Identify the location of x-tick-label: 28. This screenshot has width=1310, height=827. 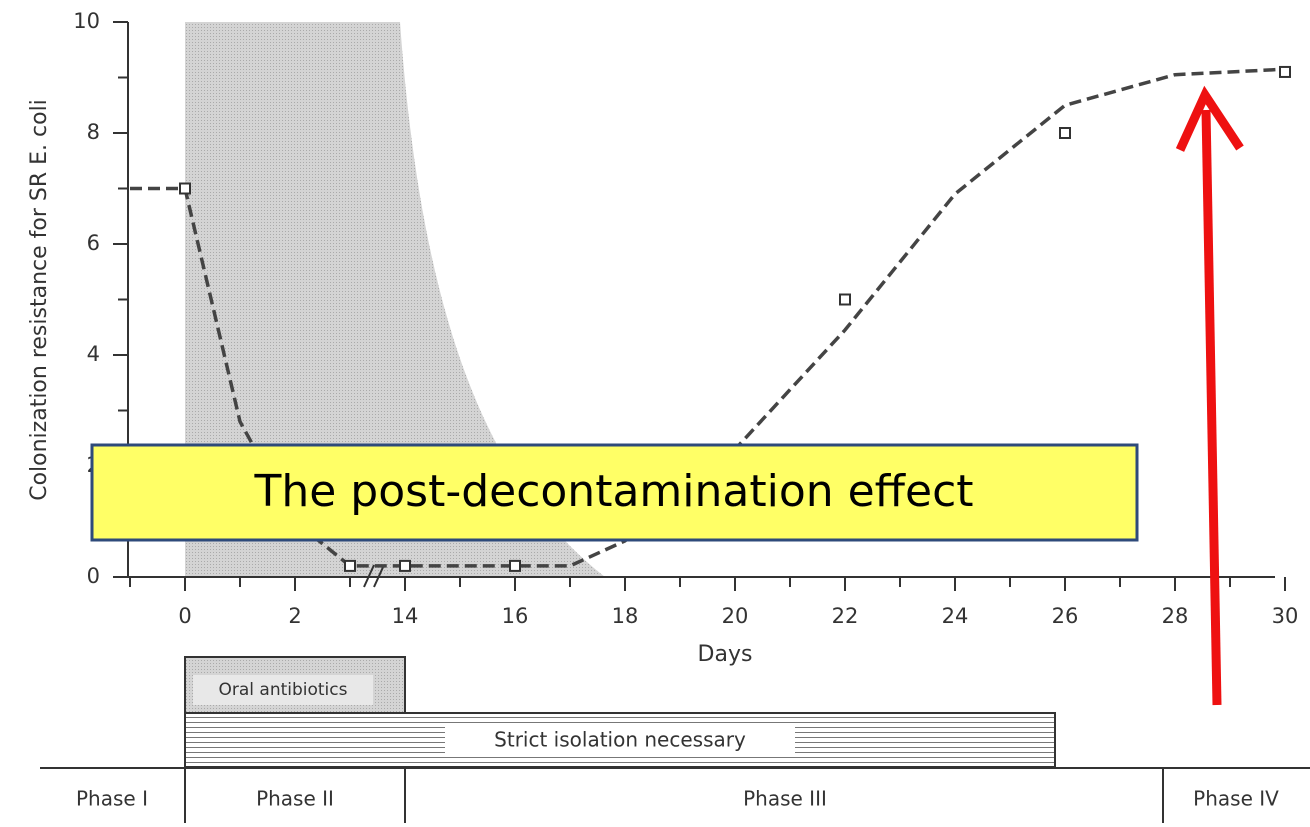
(1175, 616).